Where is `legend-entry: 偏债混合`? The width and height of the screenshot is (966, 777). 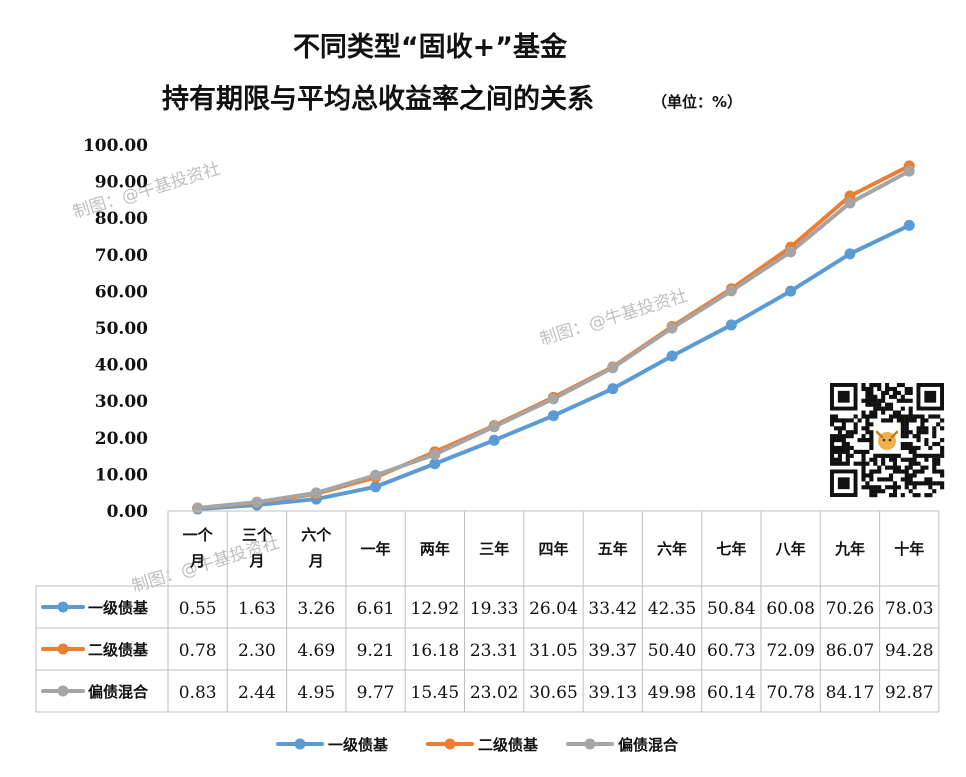 legend-entry: 偏债混合 is located at coordinates (622, 745).